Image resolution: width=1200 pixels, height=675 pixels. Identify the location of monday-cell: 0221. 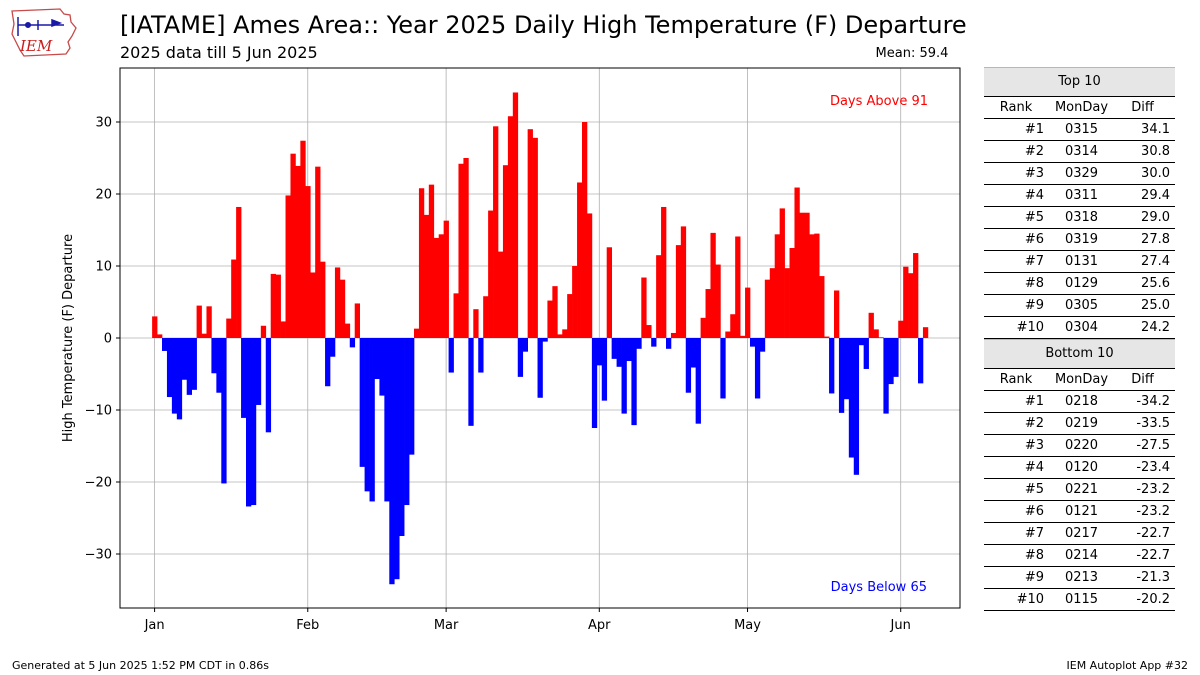
(1081, 489).